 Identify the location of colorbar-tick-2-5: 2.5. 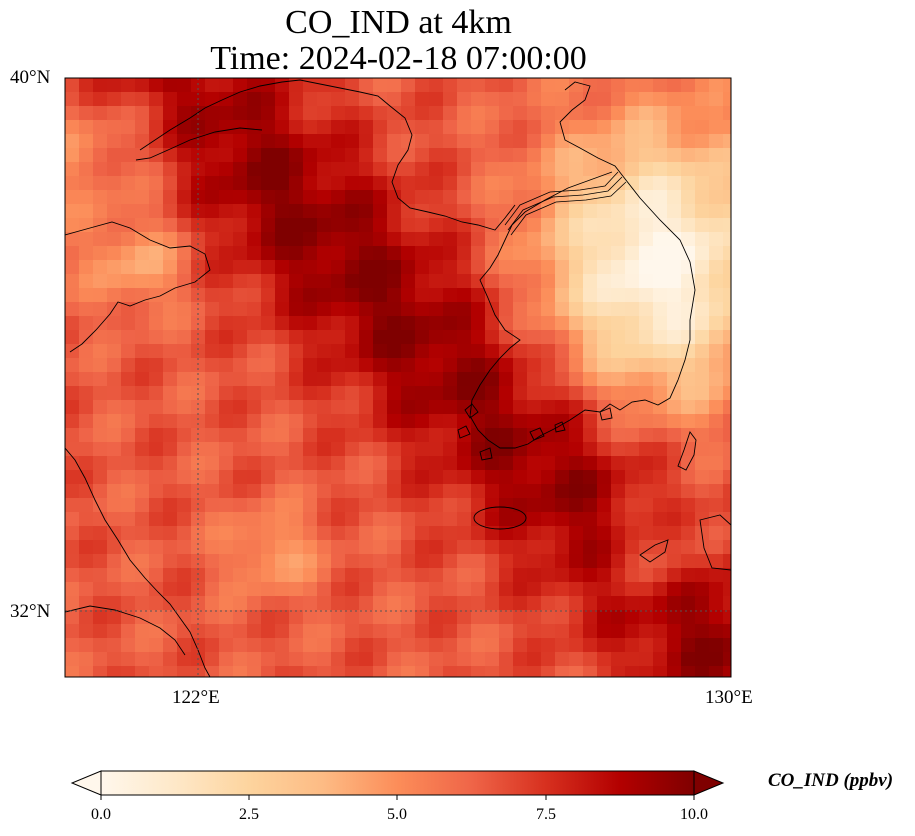
(249, 814).